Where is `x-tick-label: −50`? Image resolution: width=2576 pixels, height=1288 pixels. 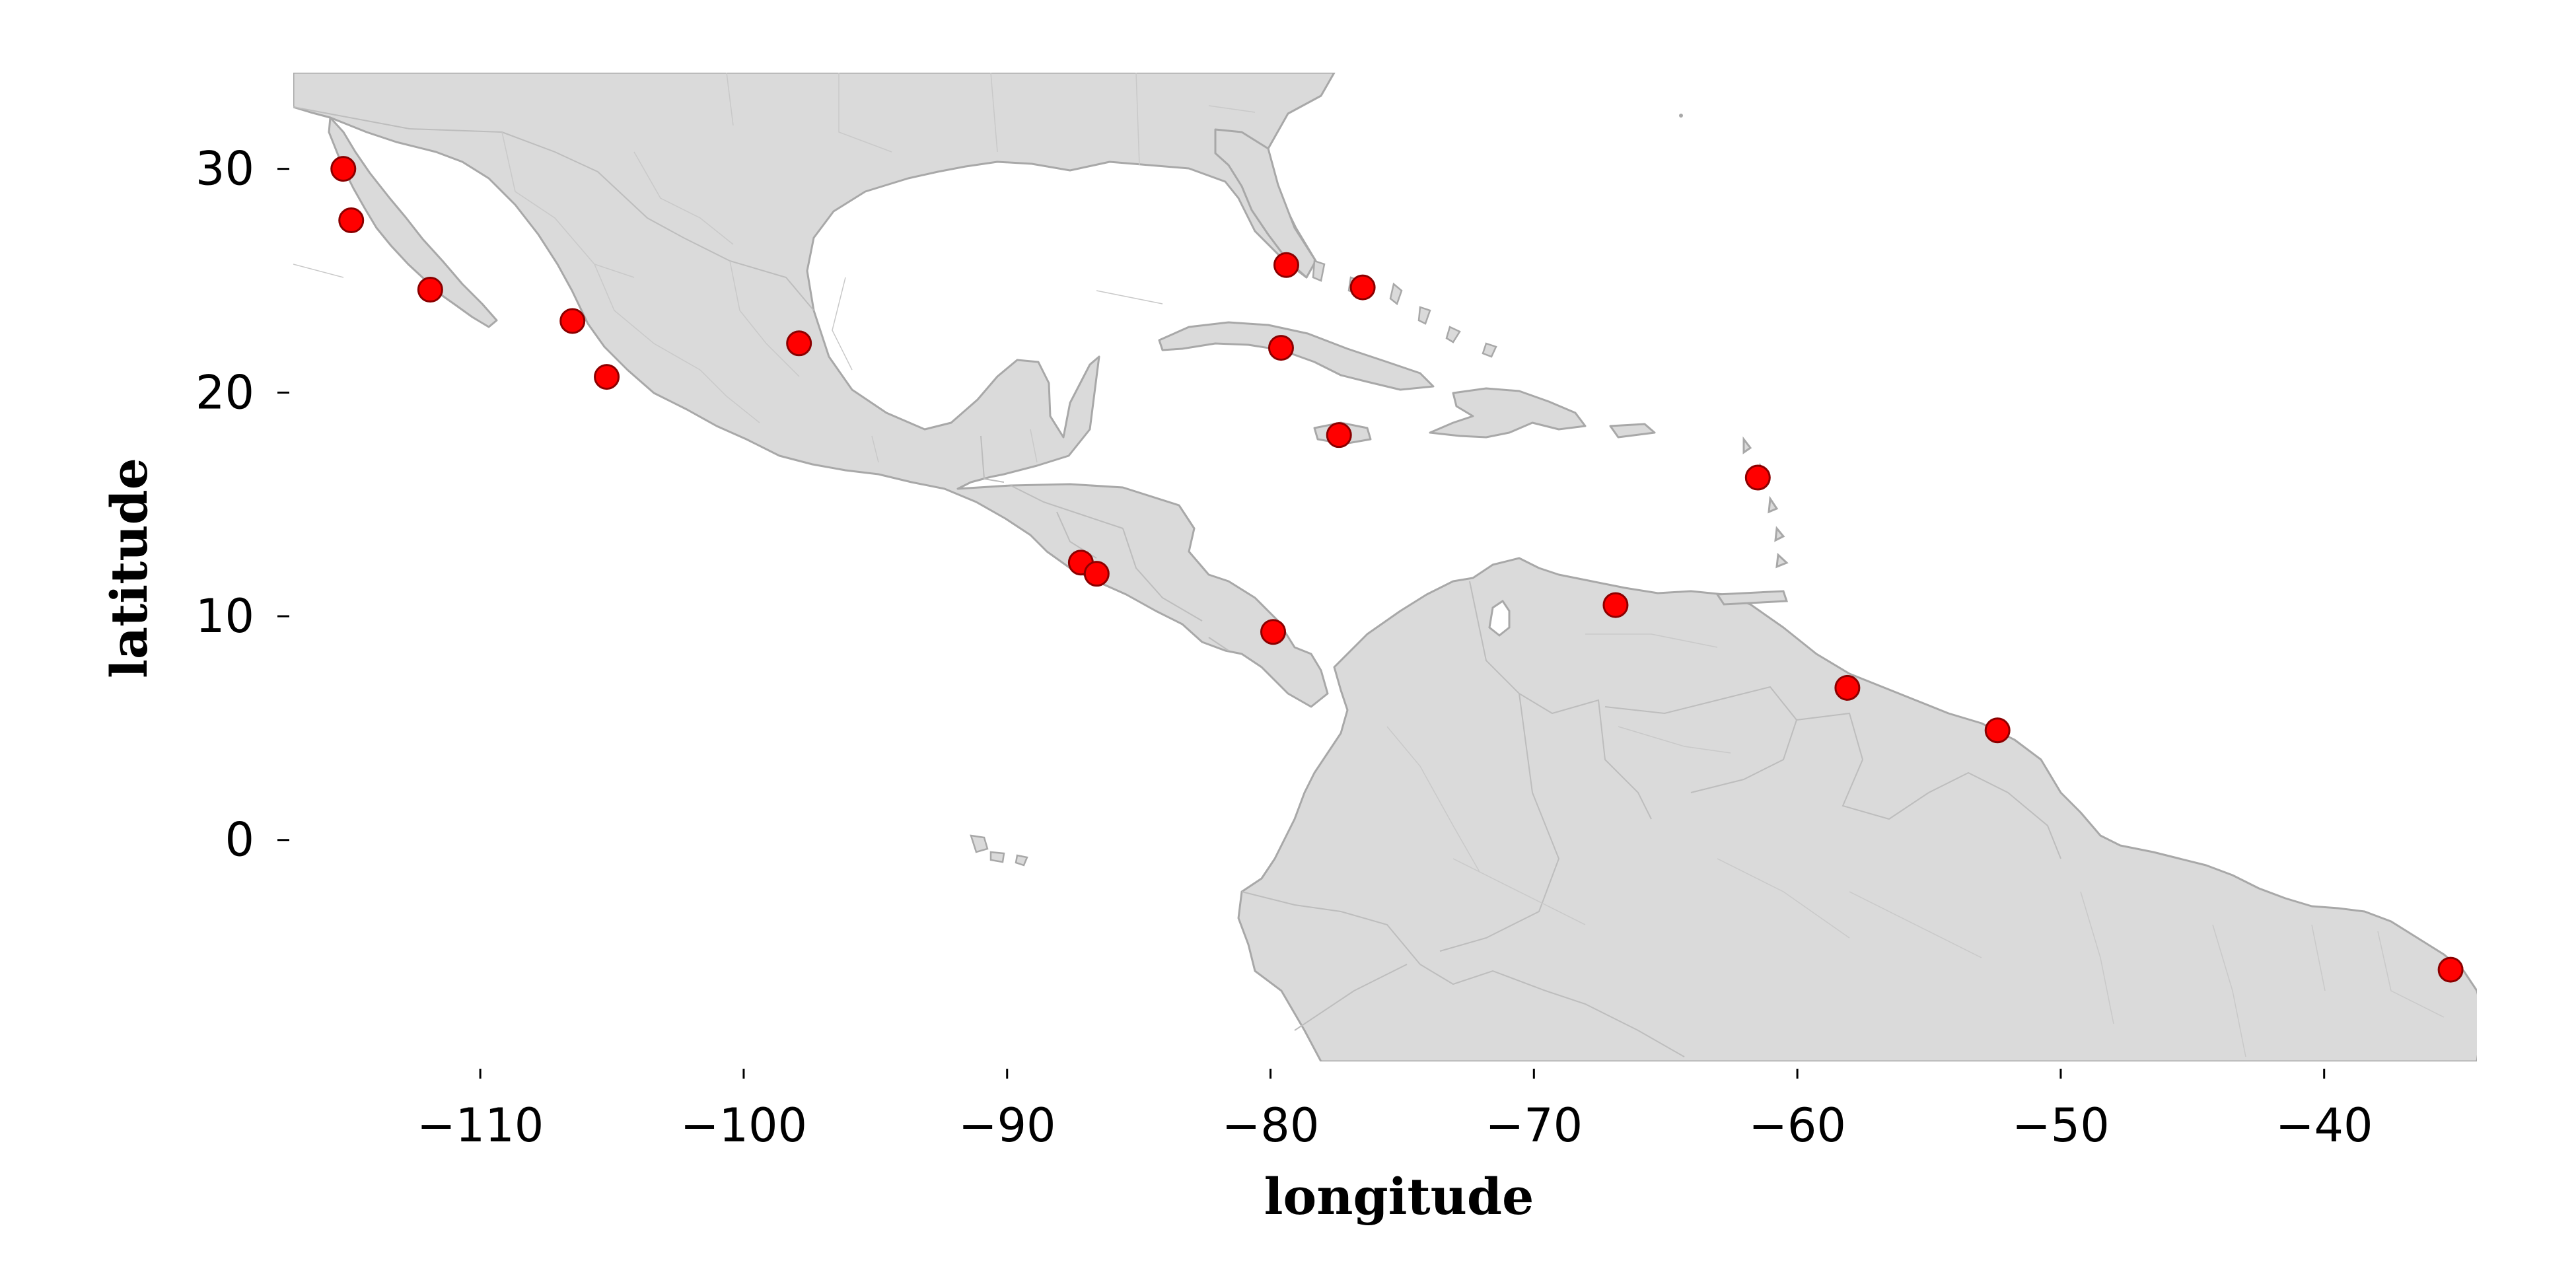
x-tick-label: −50 is located at coordinates (2061, 1125).